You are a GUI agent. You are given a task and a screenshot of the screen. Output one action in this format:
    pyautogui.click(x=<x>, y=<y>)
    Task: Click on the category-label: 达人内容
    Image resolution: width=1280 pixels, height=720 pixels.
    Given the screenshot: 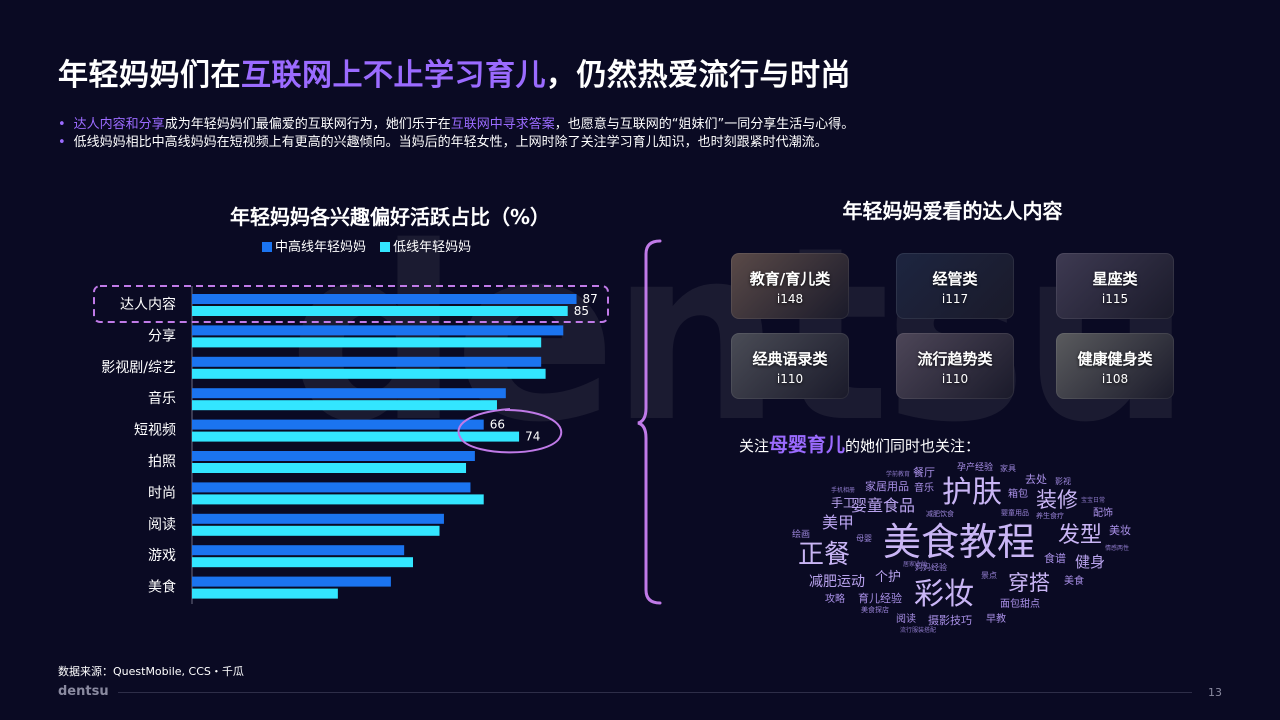 What is the action you would take?
    pyautogui.click(x=148, y=304)
    